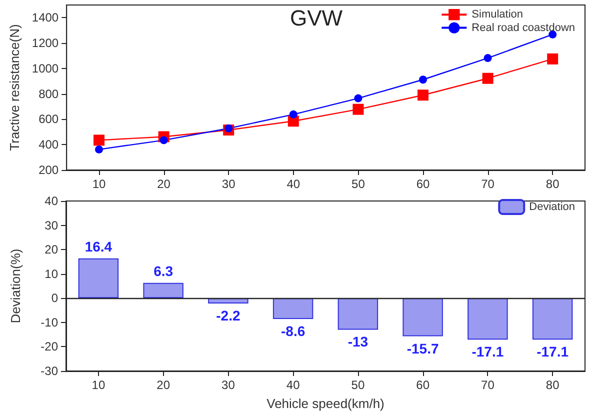 This screenshot has height=418, width=614. What do you see at coordinates (293, 331) in the screenshot?
I see `data-label: -8.6` at bounding box center [293, 331].